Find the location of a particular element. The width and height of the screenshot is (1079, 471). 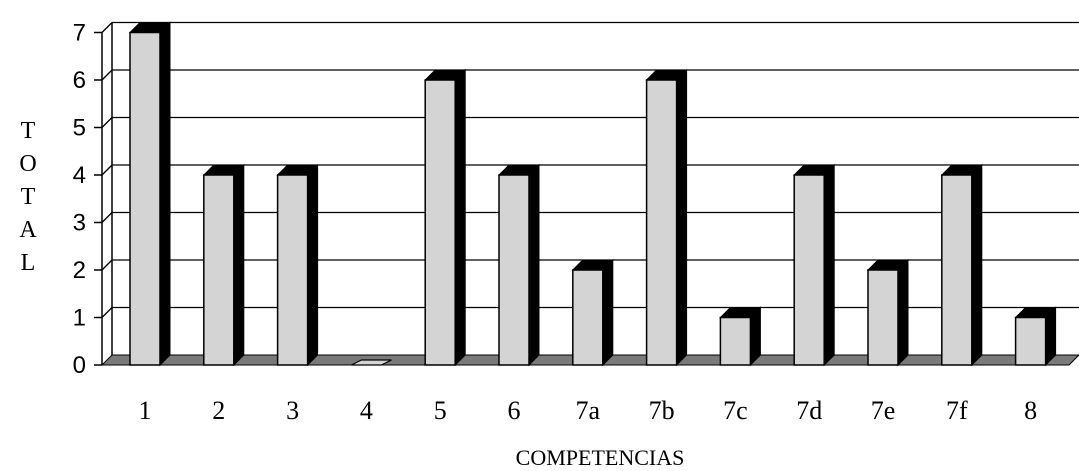

y-tick-label: 7 is located at coordinates (79, 33).